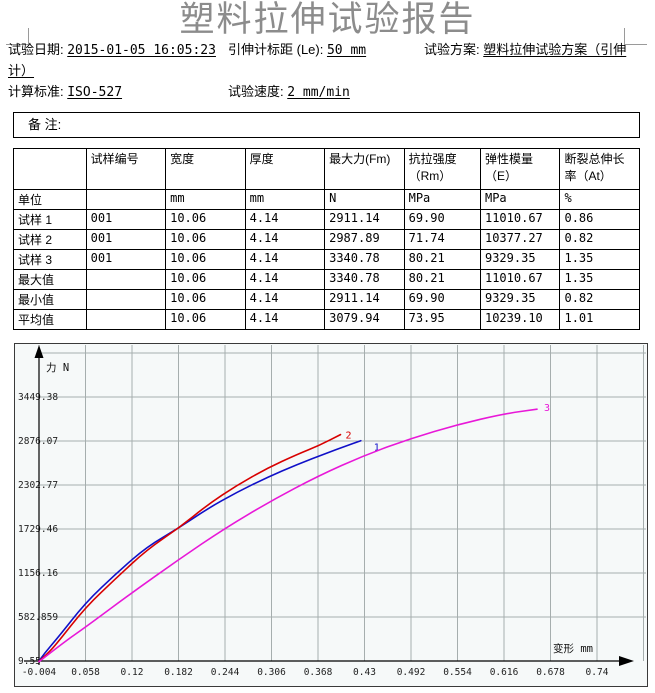  What do you see at coordinates (17, 36) in the screenshot?
I see `margin-corner-mark-left` at bounding box center [17, 36].